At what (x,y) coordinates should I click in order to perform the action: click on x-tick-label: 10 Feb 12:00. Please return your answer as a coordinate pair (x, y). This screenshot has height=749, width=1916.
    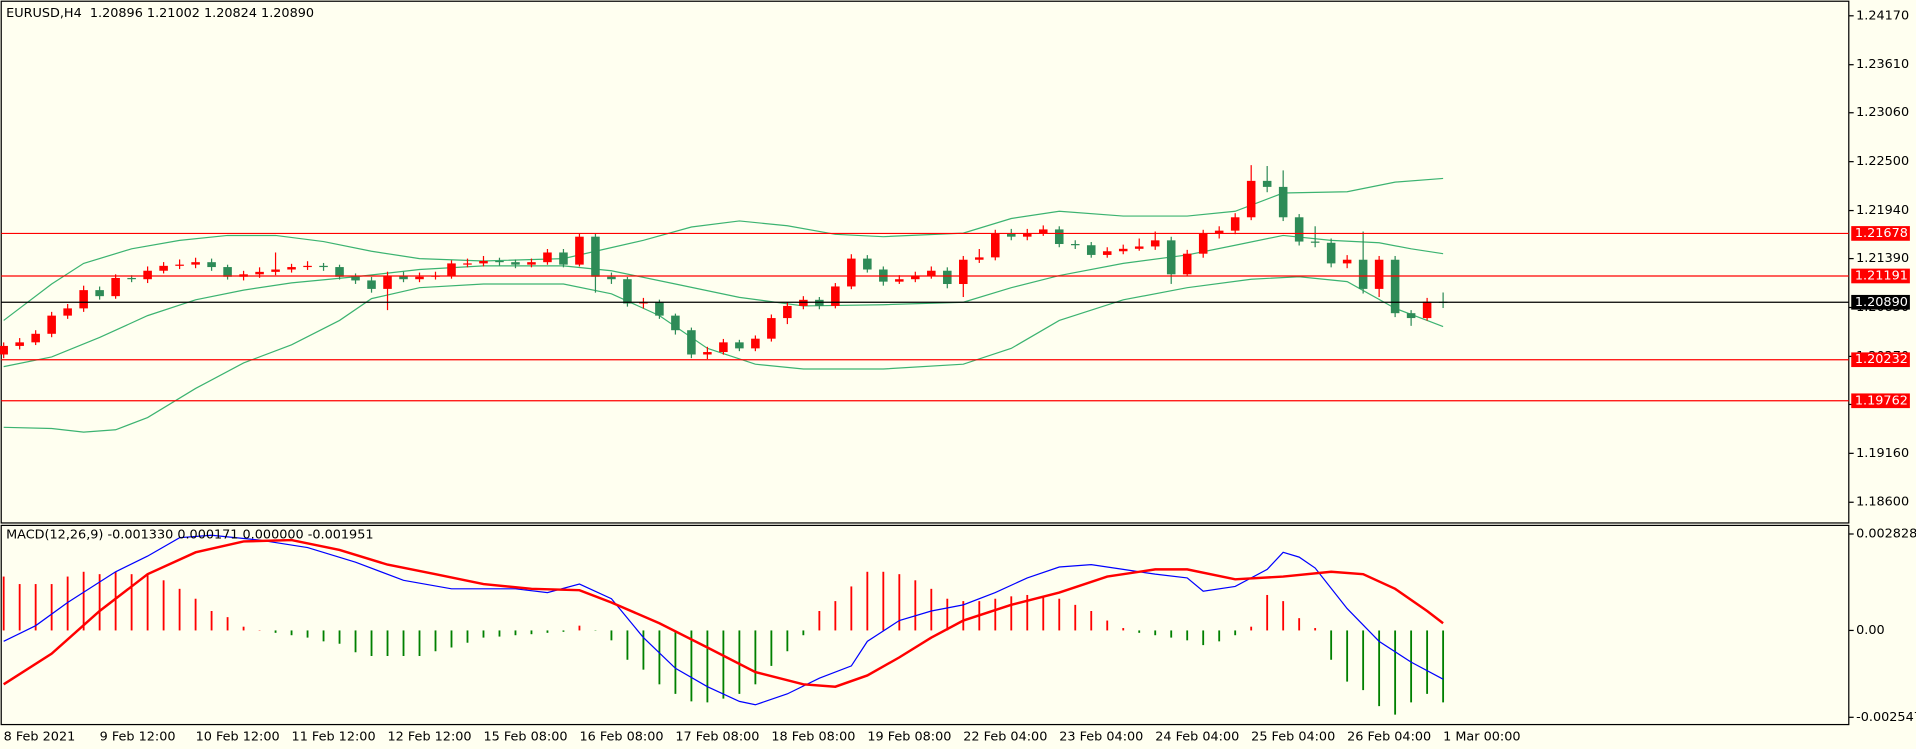
    Looking at the image, I should click on (238, 736).